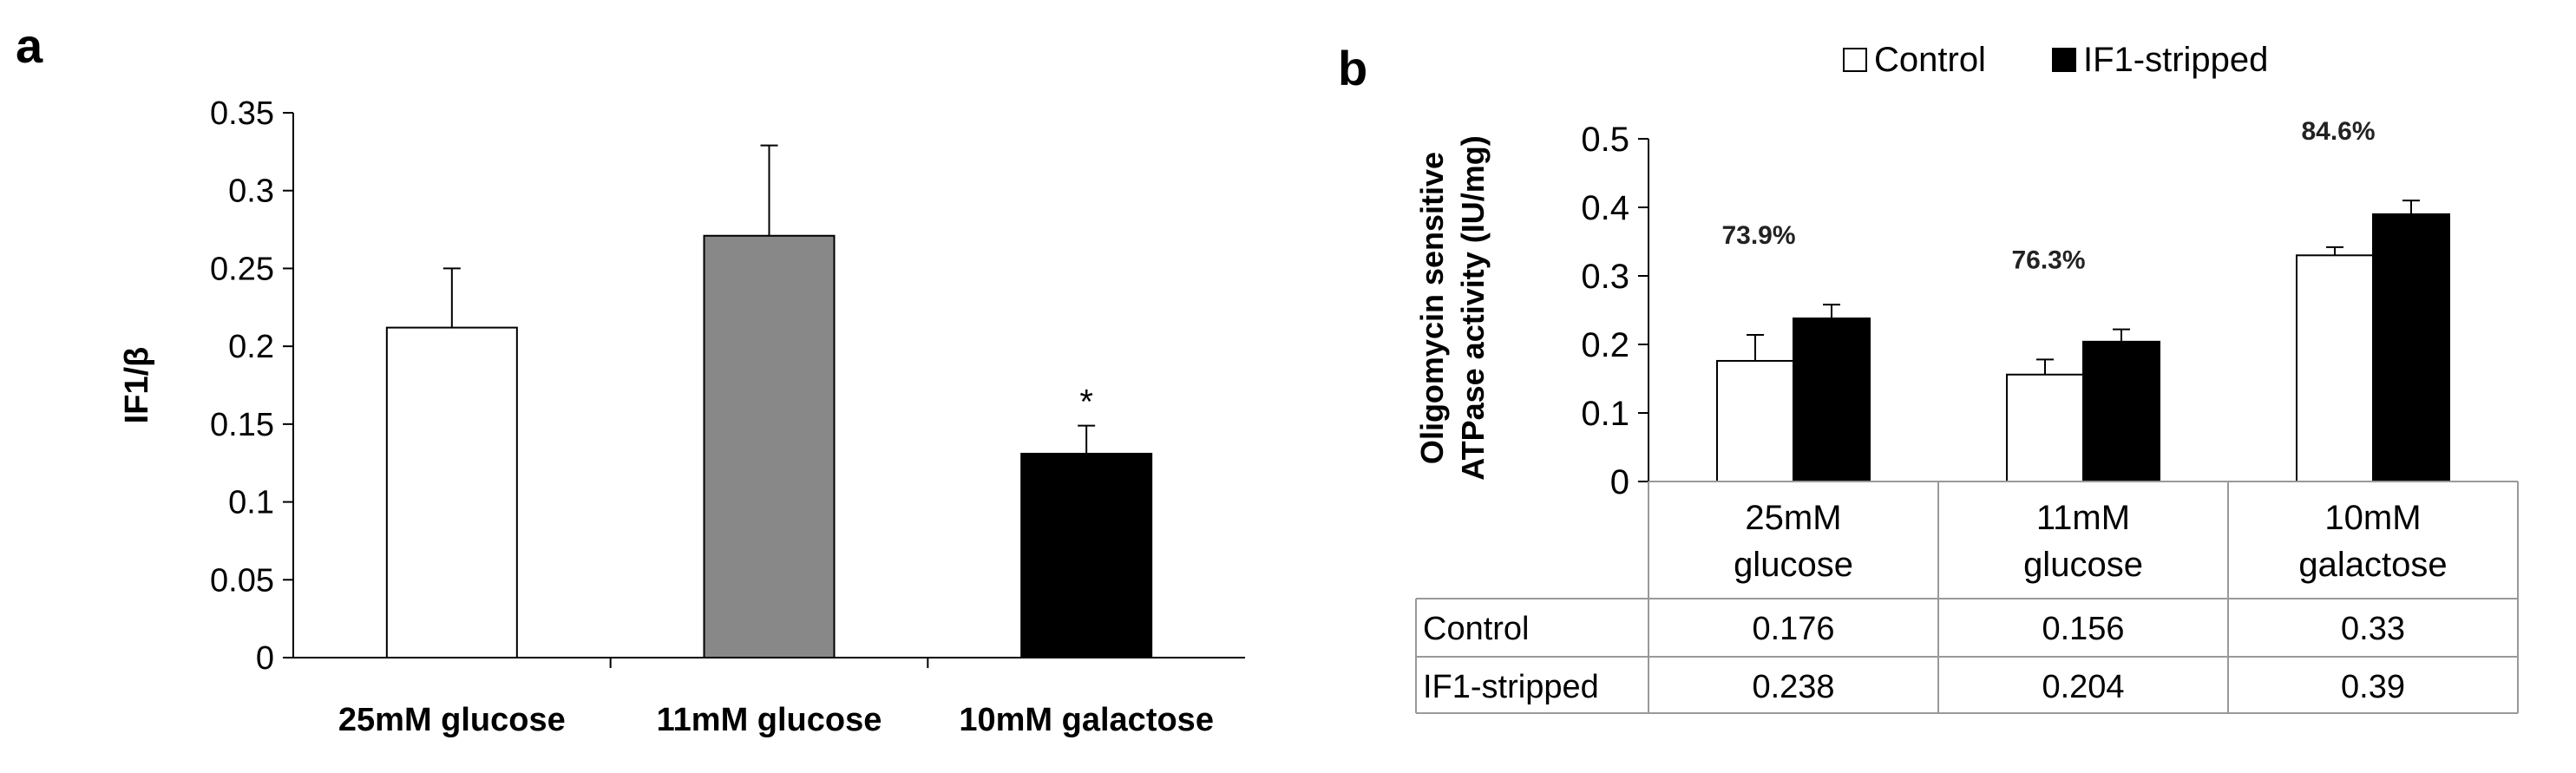 The image size is (2576, 773). I want to click on chart-b-y-label-line1: Oligomycin sensitive, so click(1432, 308).